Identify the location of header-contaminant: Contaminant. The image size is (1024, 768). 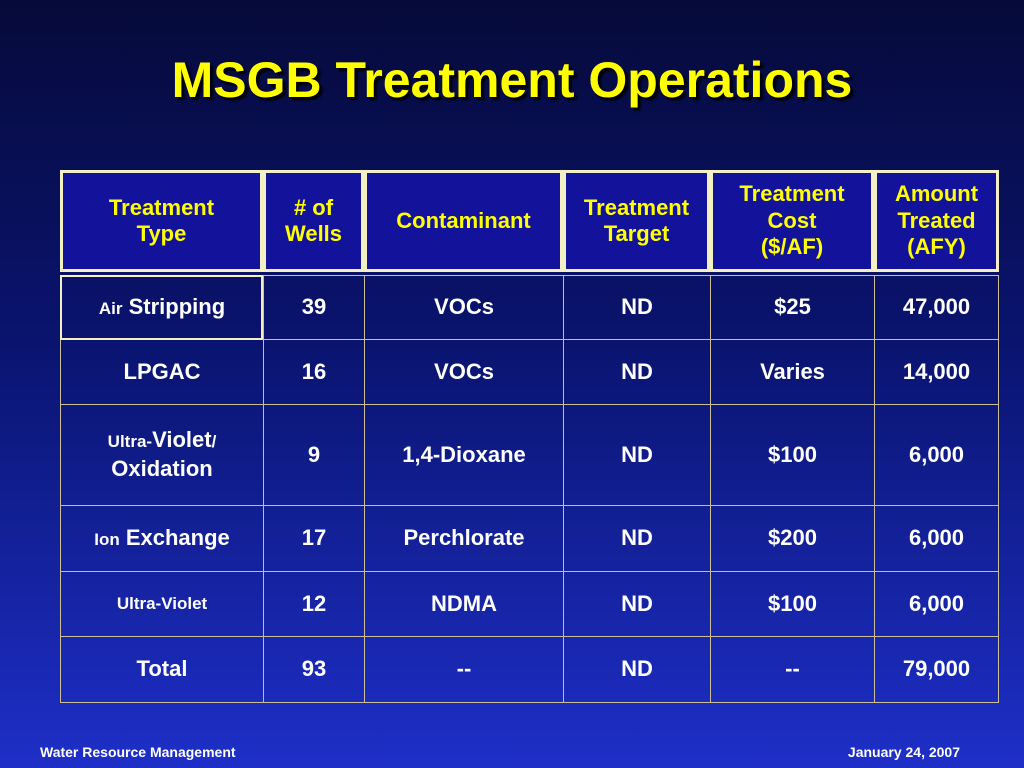
(463, 221).